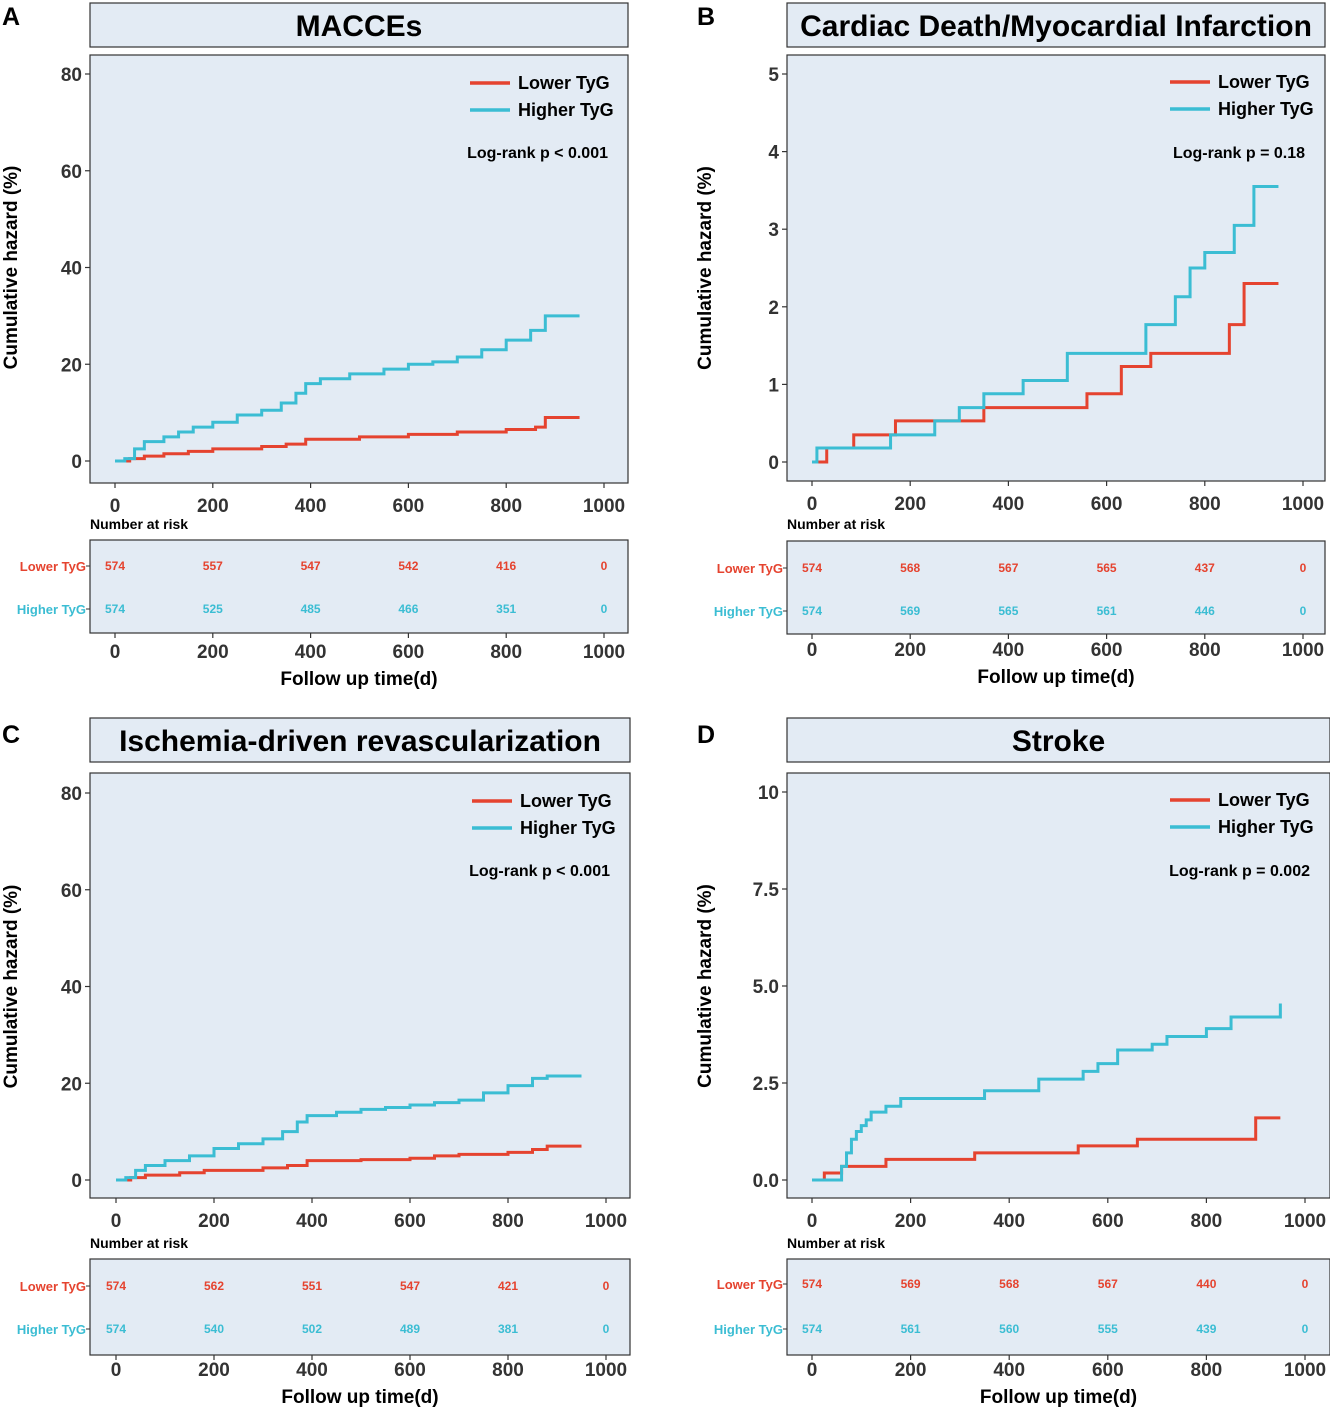 Image resolution: width=1330 pixels, height=1422 pixels. What do you see at coordinates (214, 1329) in the screenshot?
I see `risk-count: 540` at bounding box center [214, 1329].